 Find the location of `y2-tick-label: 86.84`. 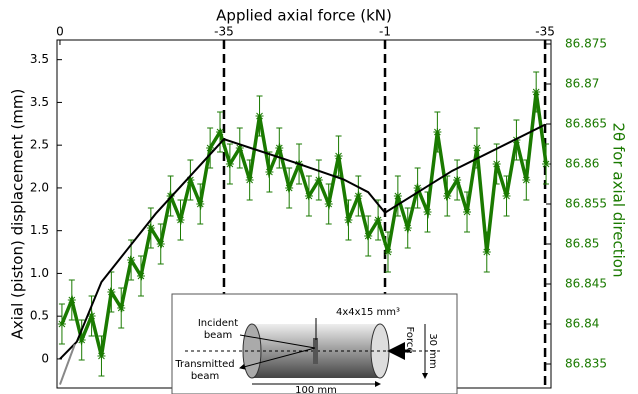

y2-tick-label: 86.84 is located at coordinates (582, 324).